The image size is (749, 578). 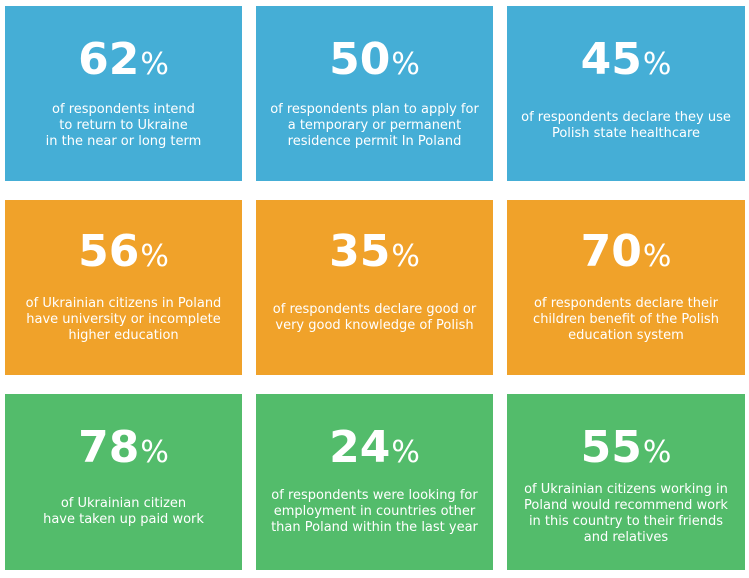 I want to click on stat-figure: 50%, so click(x=374, y=60).